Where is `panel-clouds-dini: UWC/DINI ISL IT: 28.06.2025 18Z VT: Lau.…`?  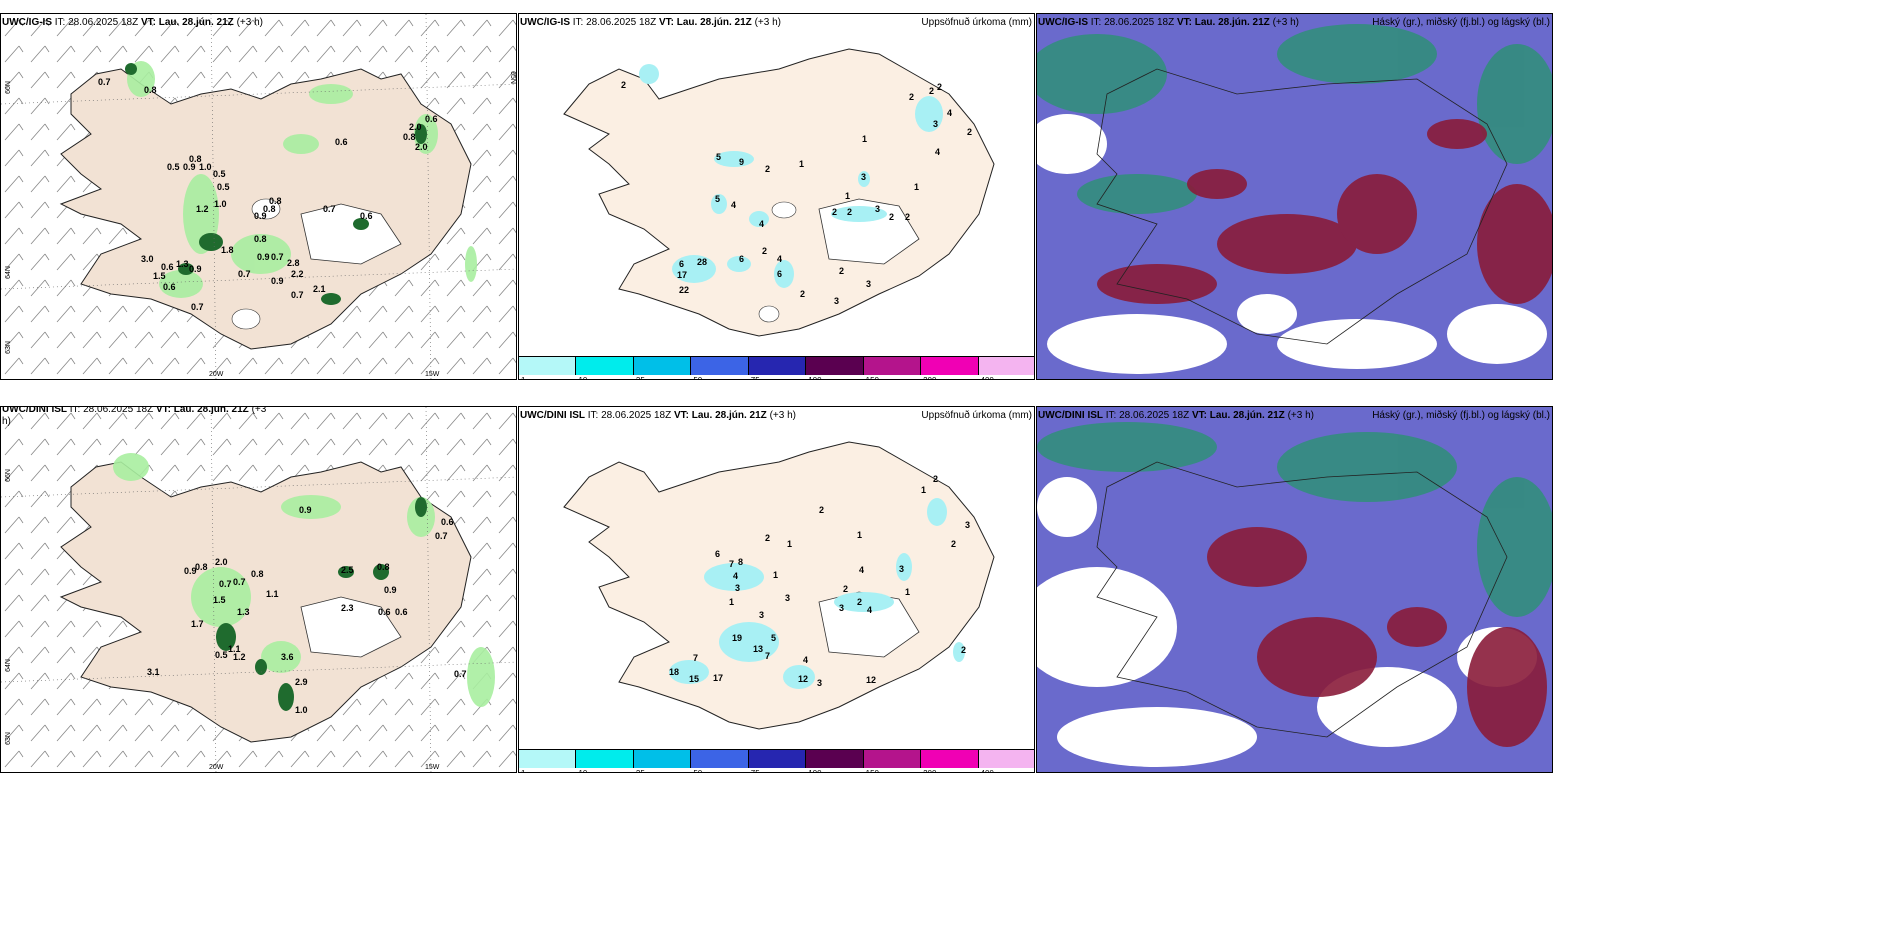 panel-clouds-dini: UWC/DINI ISL IT: 28.06.2025 18Z VT: Lau.… is located at coordinates (1294, 589).